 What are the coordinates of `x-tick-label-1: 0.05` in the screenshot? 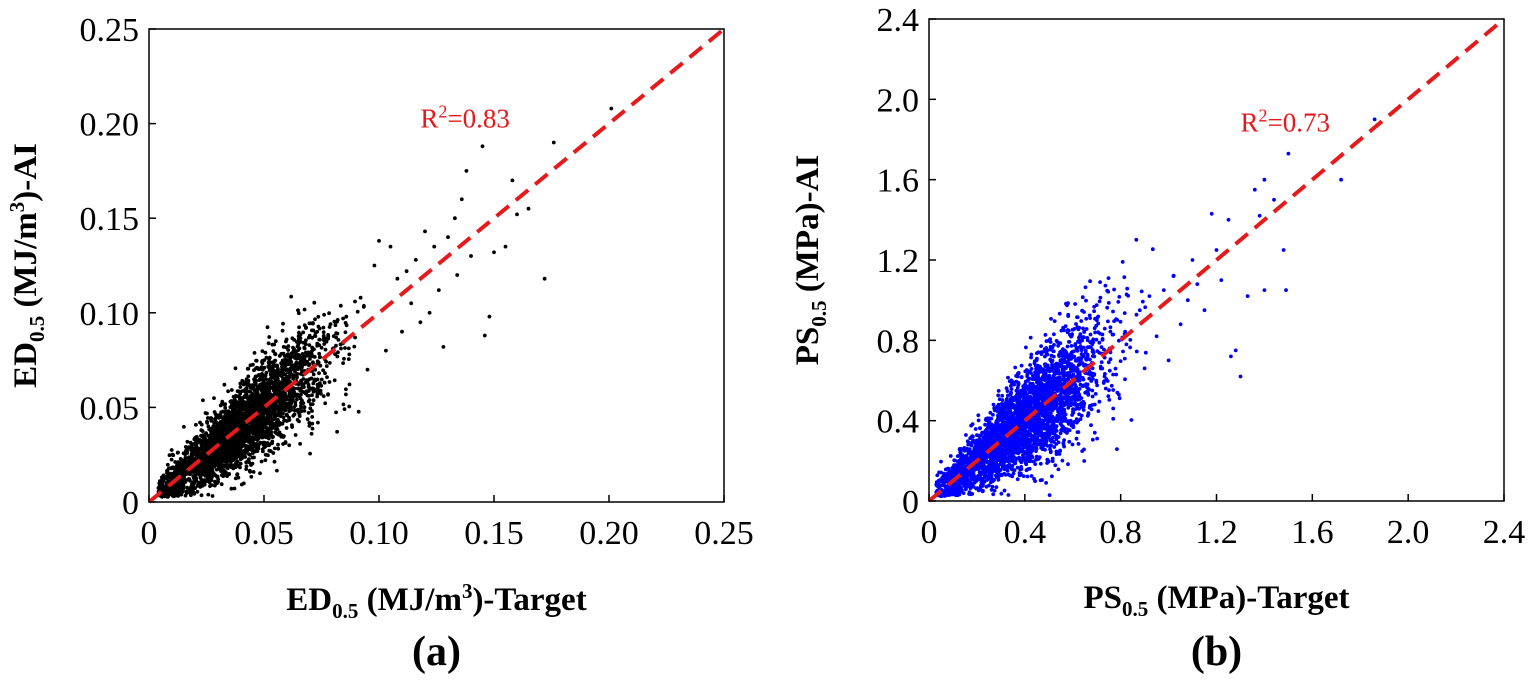 It's located at (264, 533).